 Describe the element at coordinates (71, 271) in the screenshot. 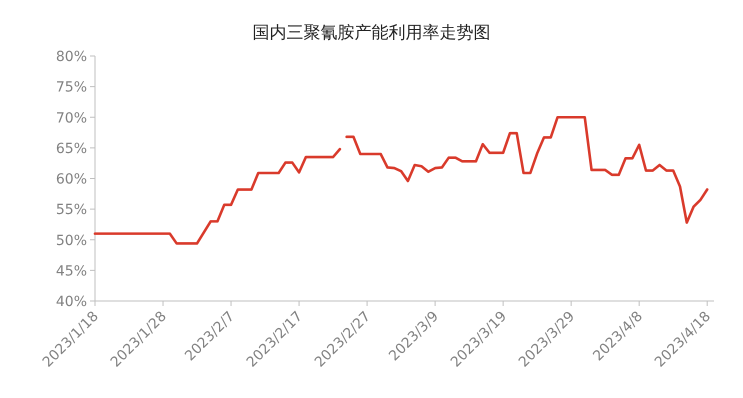

I see `y-tick-label: 45%` at that location.